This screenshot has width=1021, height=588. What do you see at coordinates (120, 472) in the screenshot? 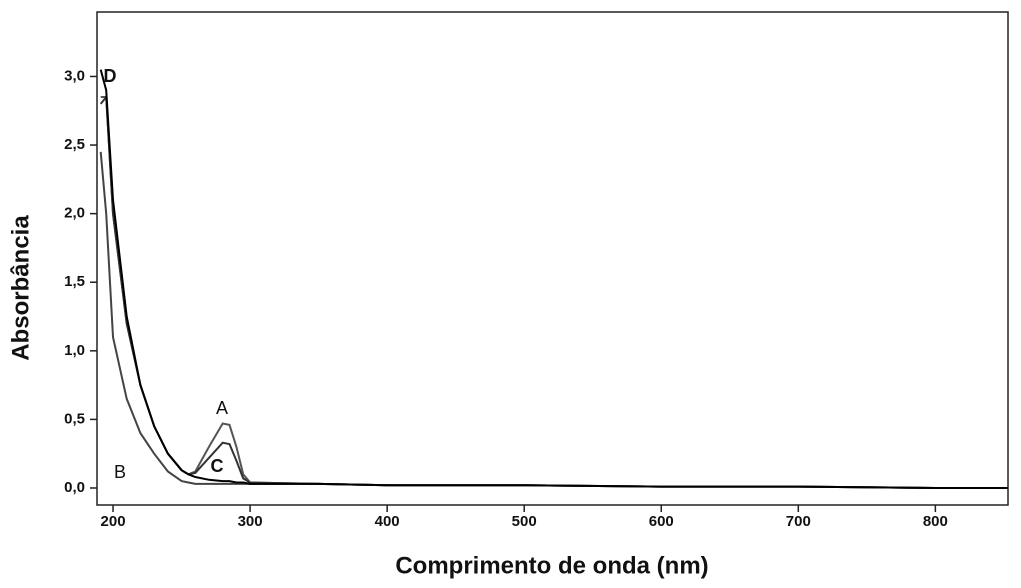
I see `series-label: B` at bounding box center [120, 472].